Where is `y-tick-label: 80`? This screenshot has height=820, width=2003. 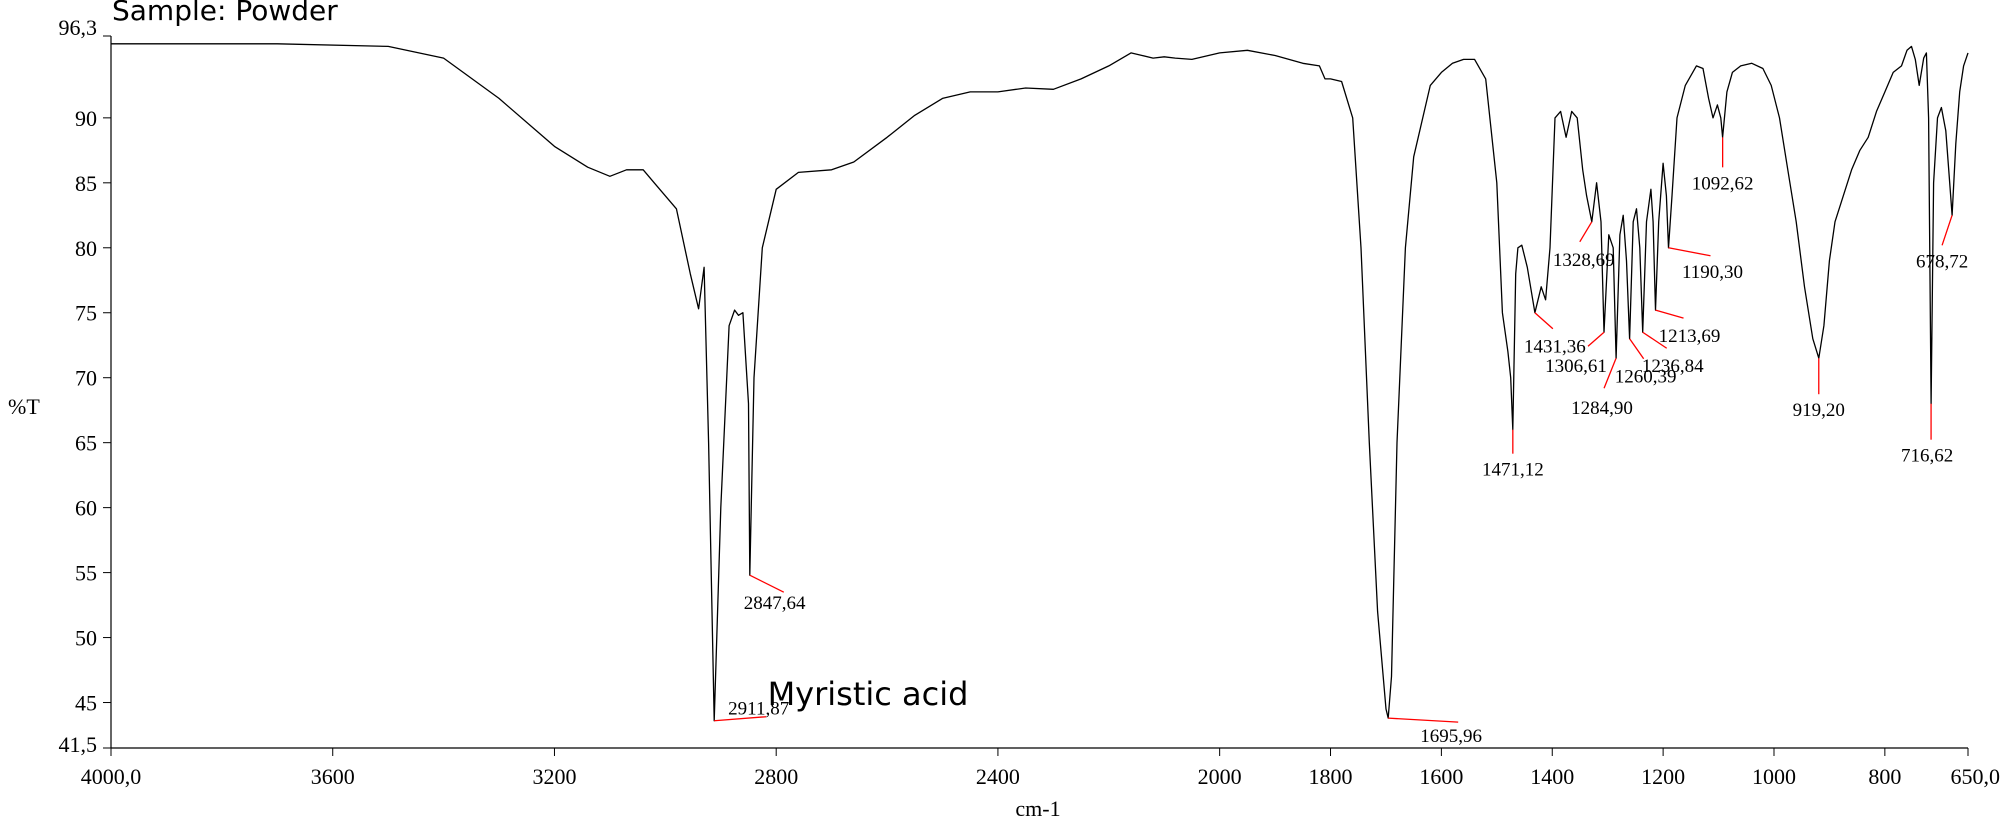
y-tick-label: 80 is located at coordinates (86, 248).